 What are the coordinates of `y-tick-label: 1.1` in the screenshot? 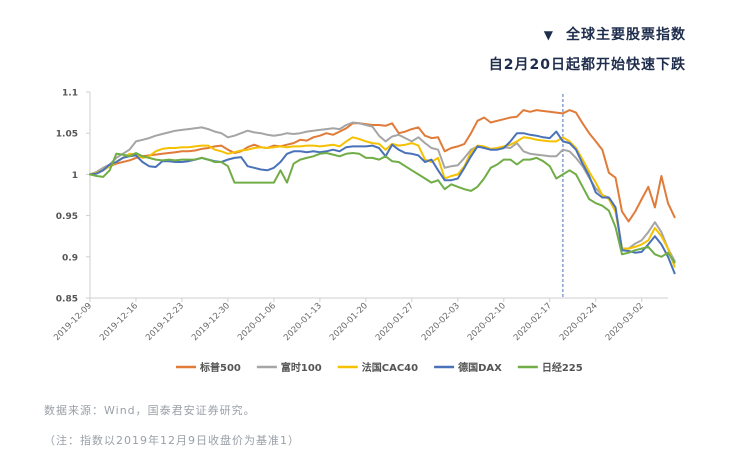 It's located at (70, 94).